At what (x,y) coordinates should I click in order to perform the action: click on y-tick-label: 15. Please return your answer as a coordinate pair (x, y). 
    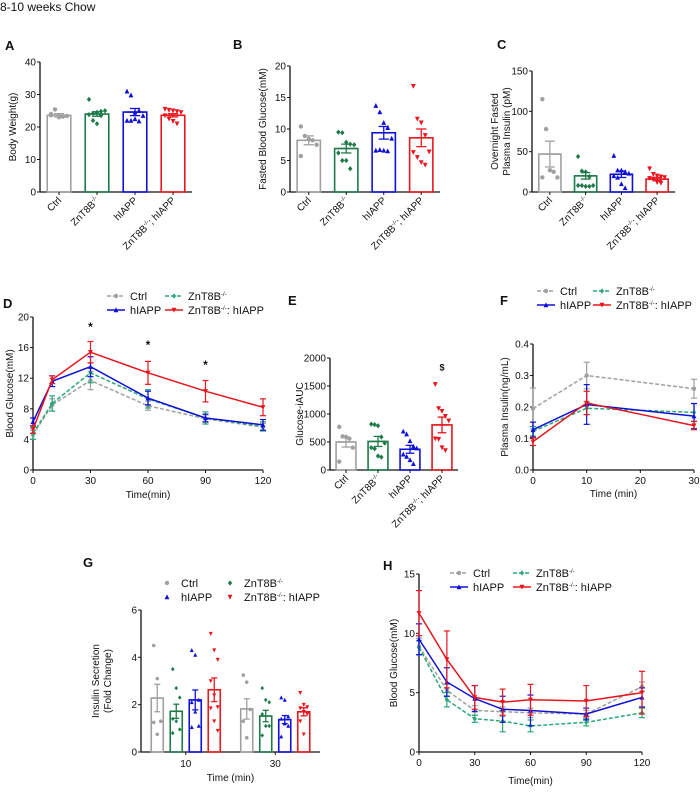
    Looking at the image, I should click on (281, 98).